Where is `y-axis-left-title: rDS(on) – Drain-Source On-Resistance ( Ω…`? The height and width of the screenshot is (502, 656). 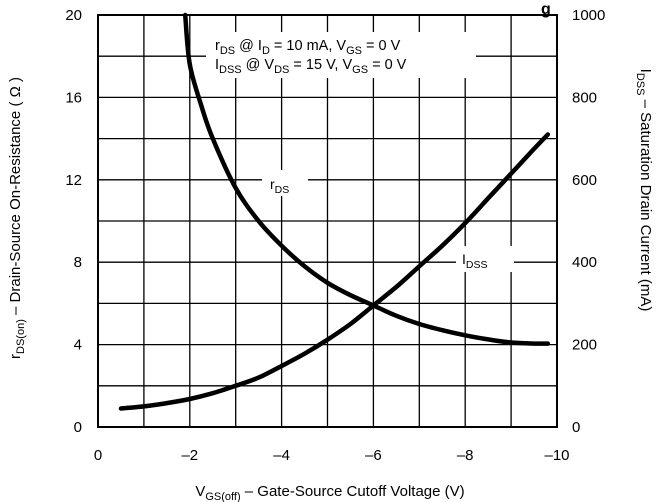 y-axis-left-title: rDS(on) – Drain-Source On-Resistance ( Ω… is located at coordinates (17, 218).